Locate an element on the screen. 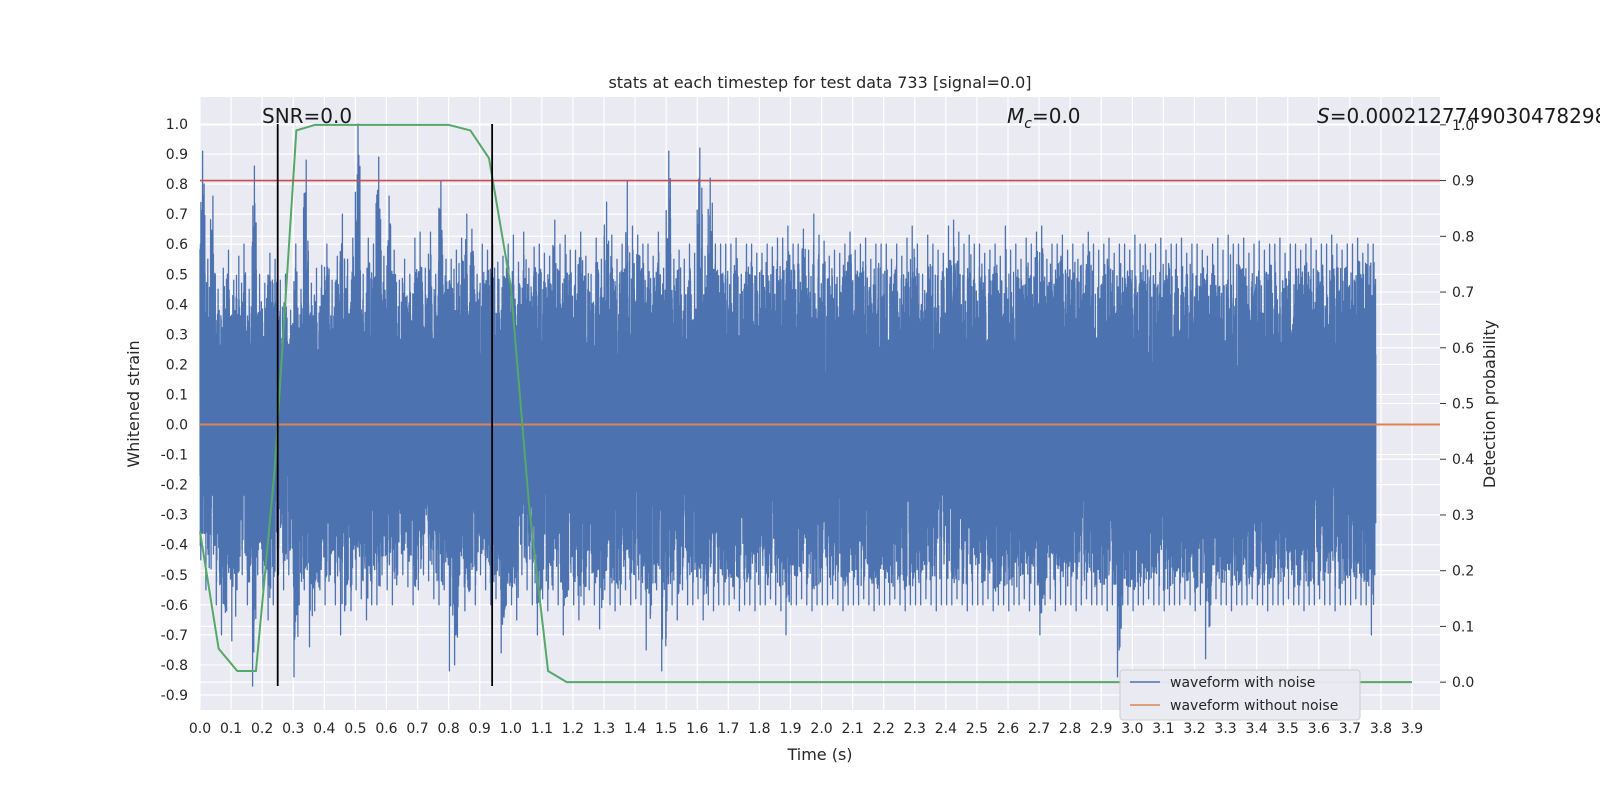 The width and height of the screenshot is (1600, 800). x-tick-label: 2.3 is located at coordinates (915, 729).